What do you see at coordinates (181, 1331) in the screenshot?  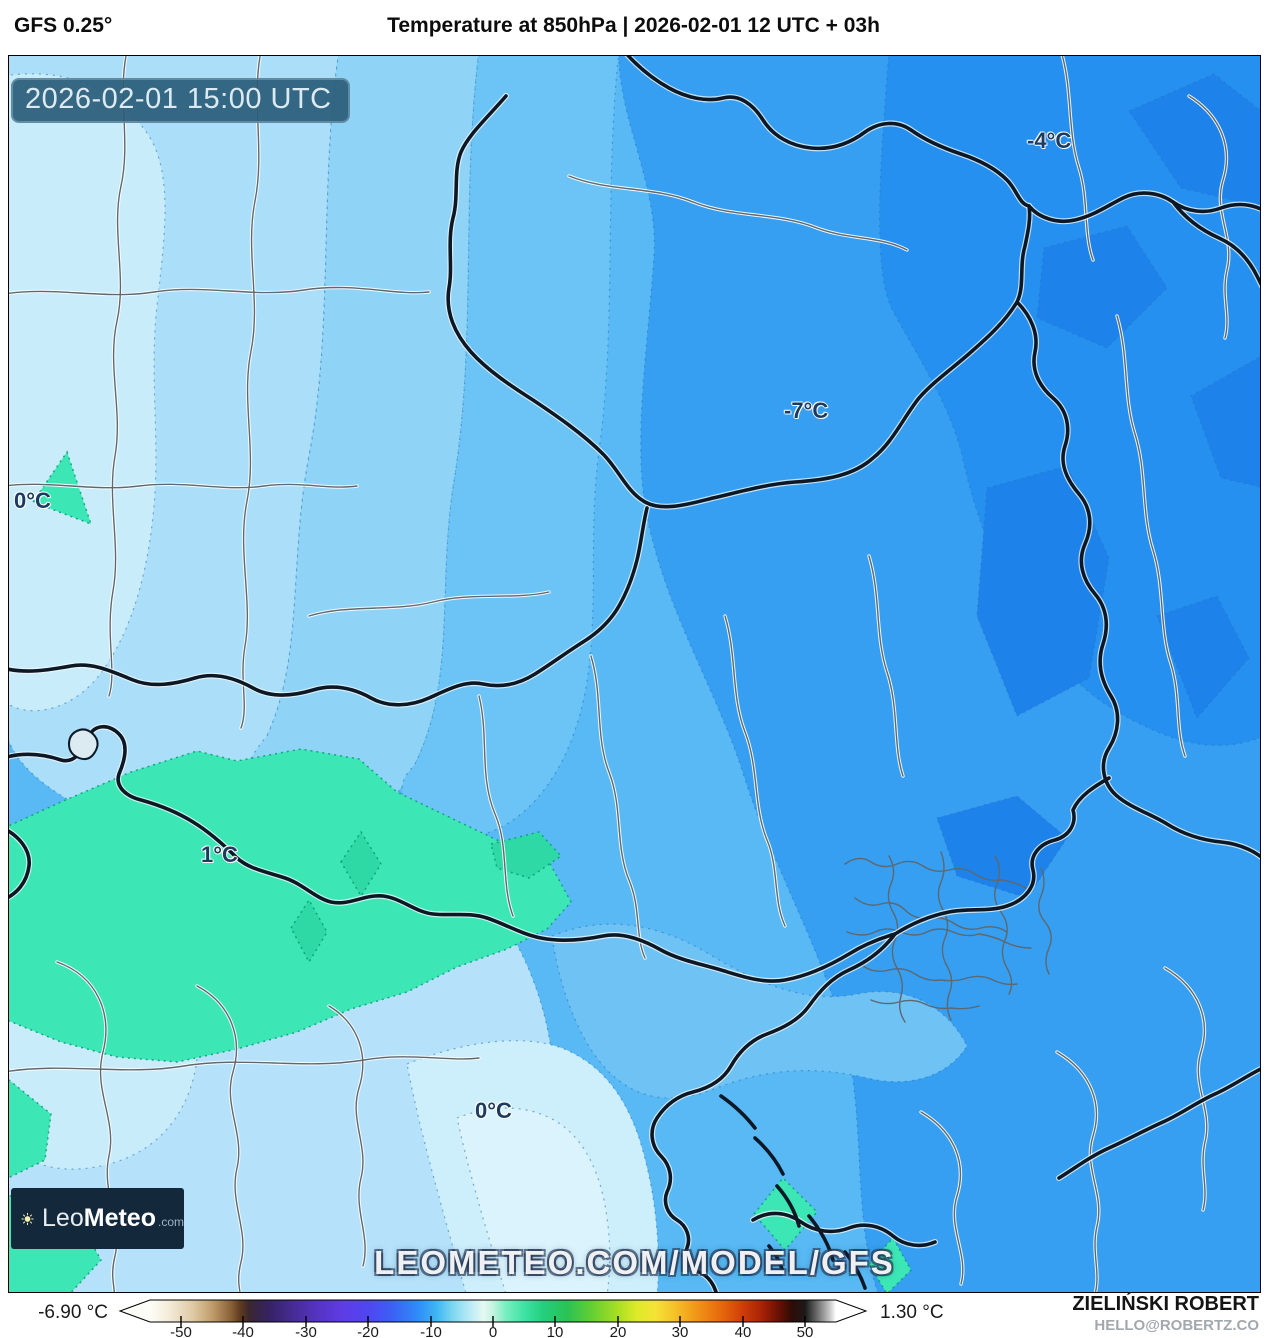 I see `svg-text: -50` at bounding box center [181, 1331].